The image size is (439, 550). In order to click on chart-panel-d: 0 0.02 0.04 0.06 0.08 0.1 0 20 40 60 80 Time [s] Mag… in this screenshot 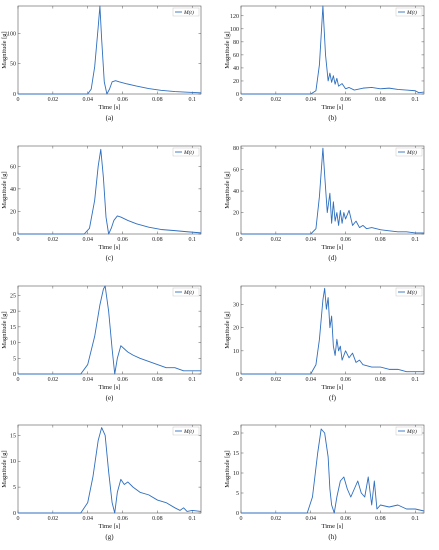, I will do `click(324, 203)`.